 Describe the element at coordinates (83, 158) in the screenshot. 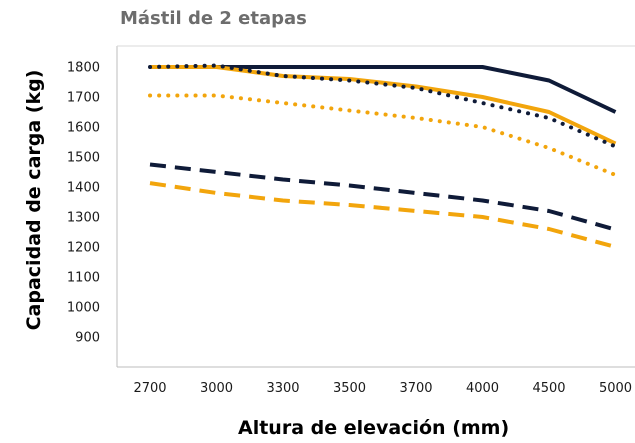

I see `y-tick-label: 1500` at that location.